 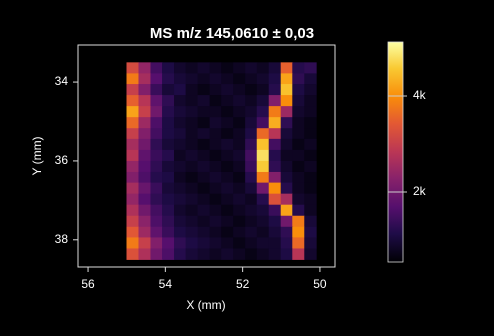 What do you see at coordinates (395, 152) in the screenshot?
I see `colorbar` at bounding box center [395, 152].